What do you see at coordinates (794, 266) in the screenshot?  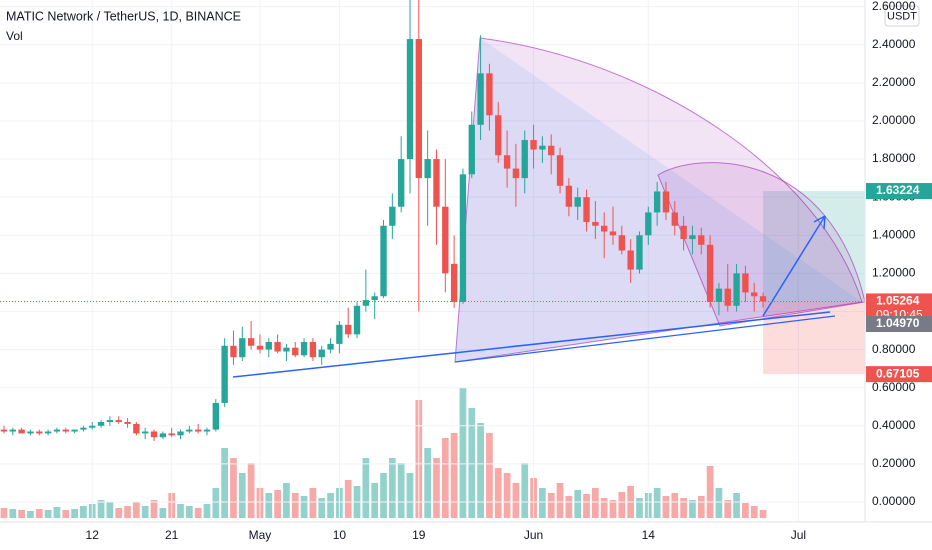 I see `arrow` at bounding box center [794, 266].